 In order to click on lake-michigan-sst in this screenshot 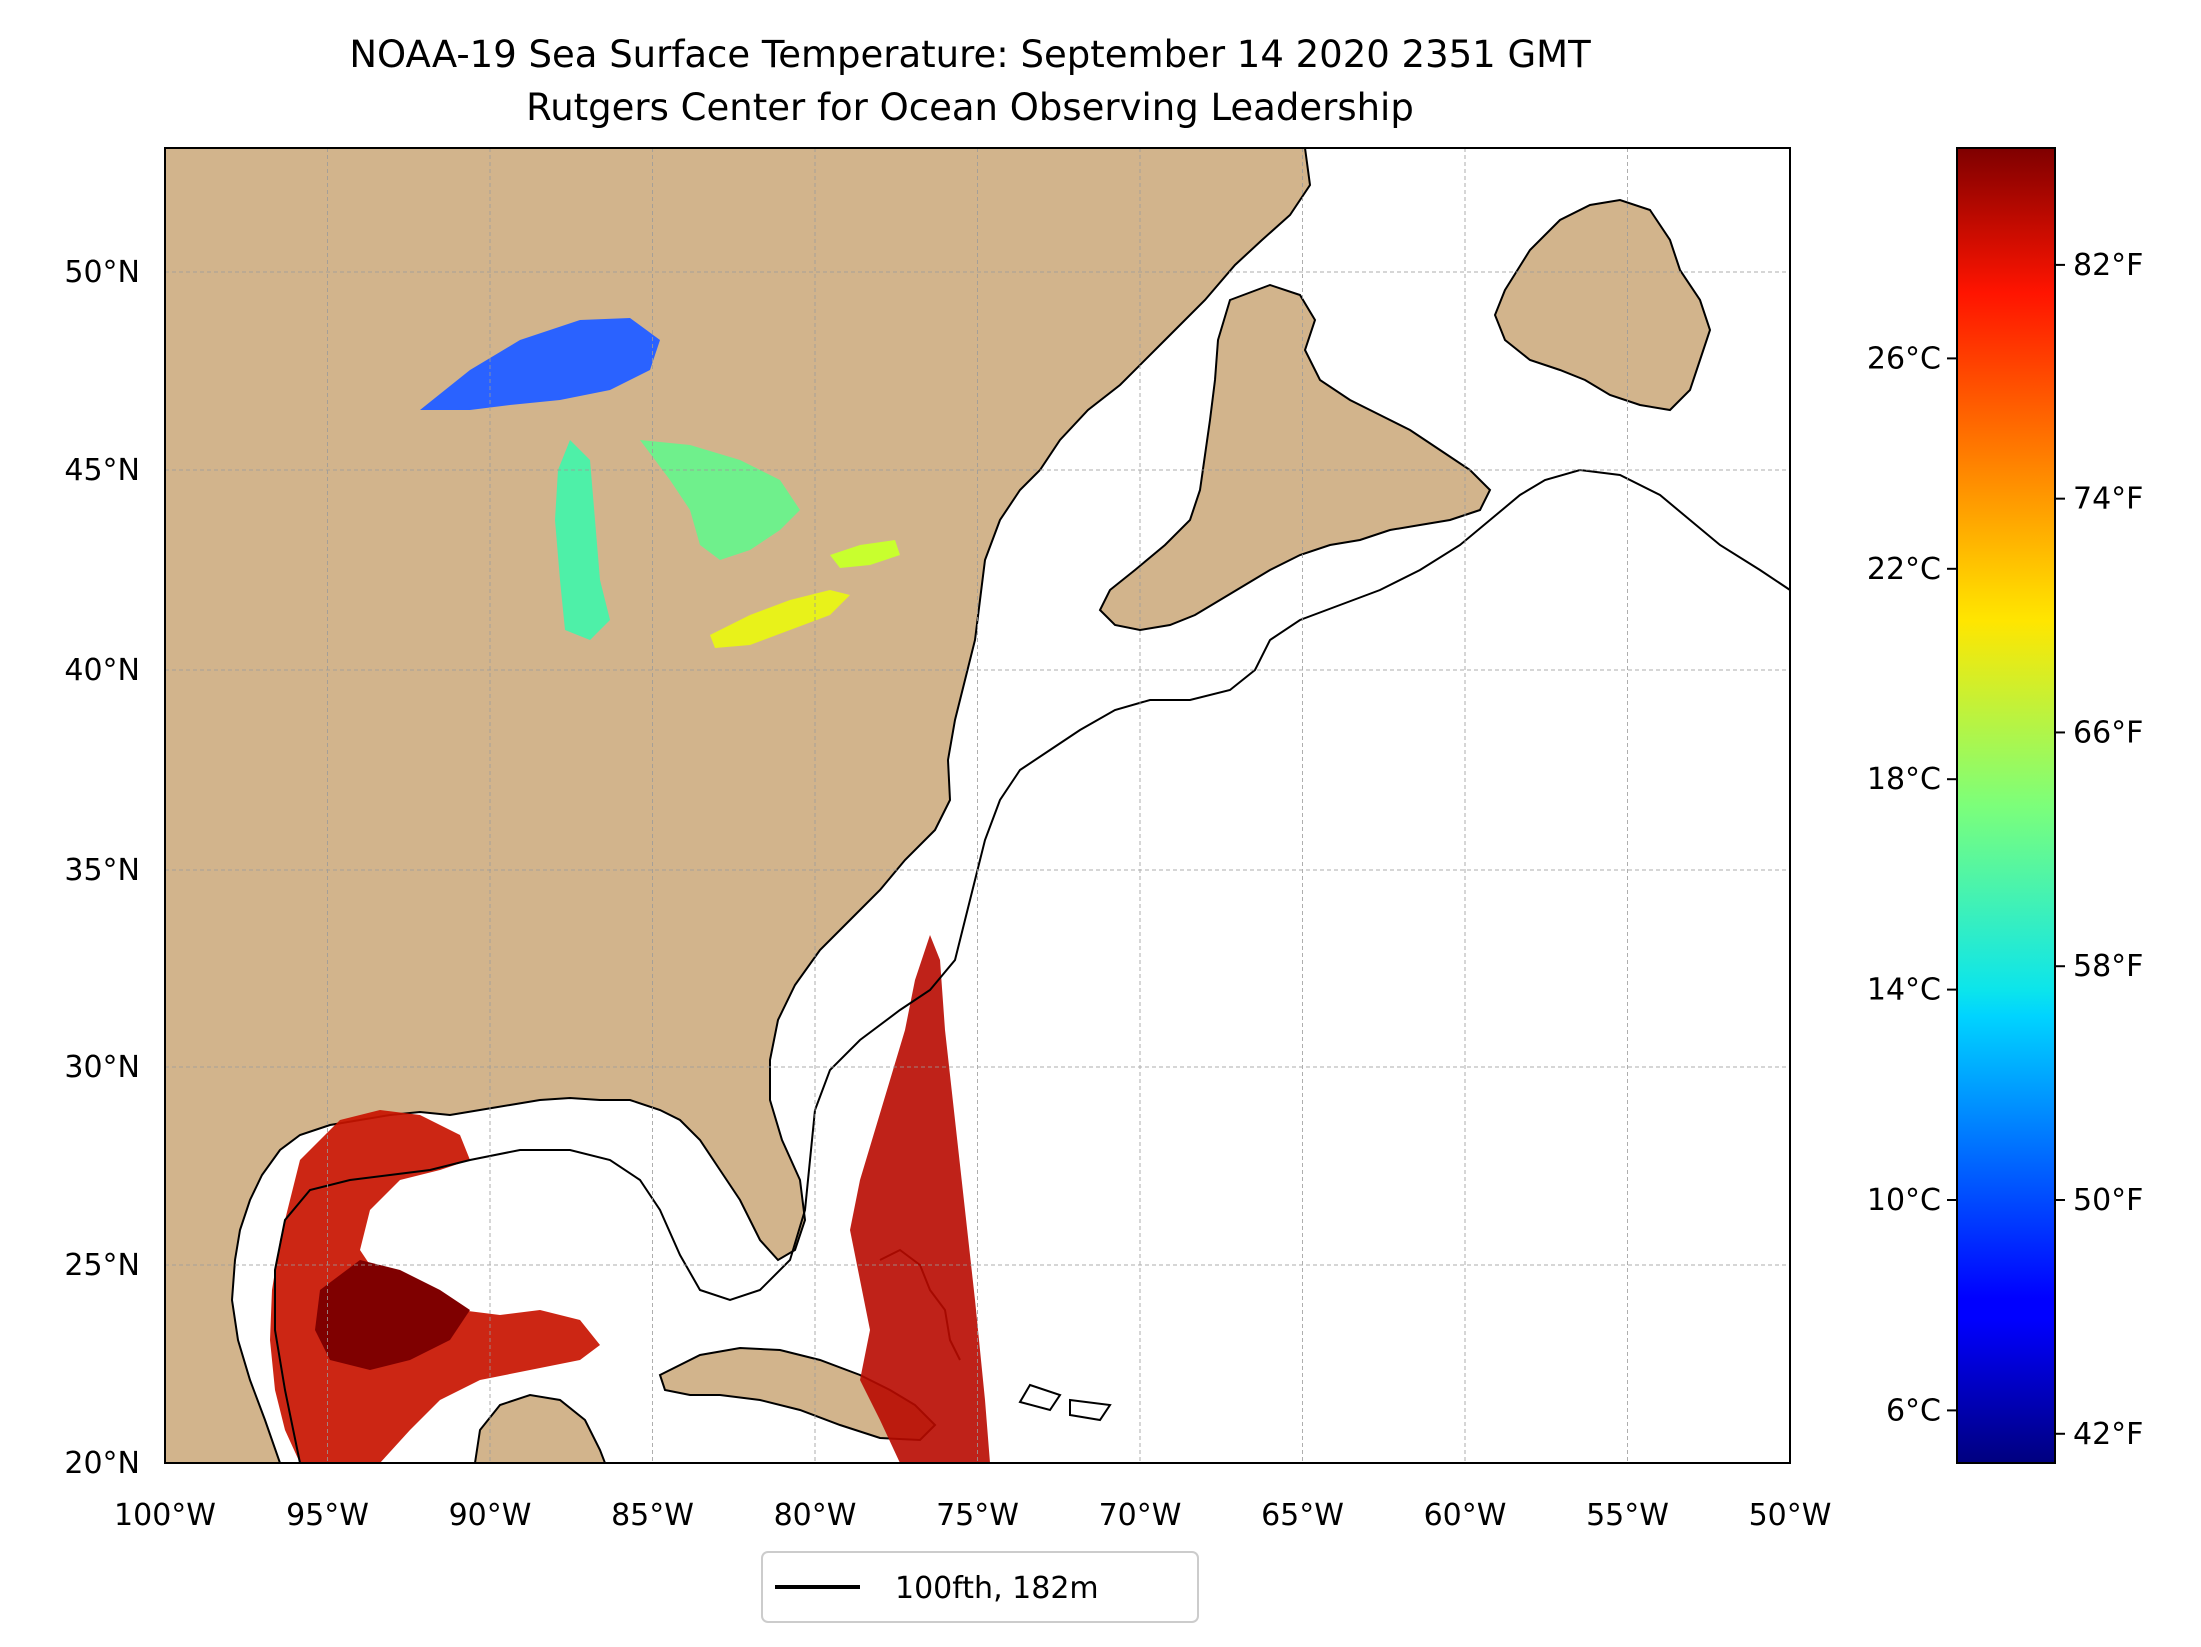, I will do `click(582, 540)`.